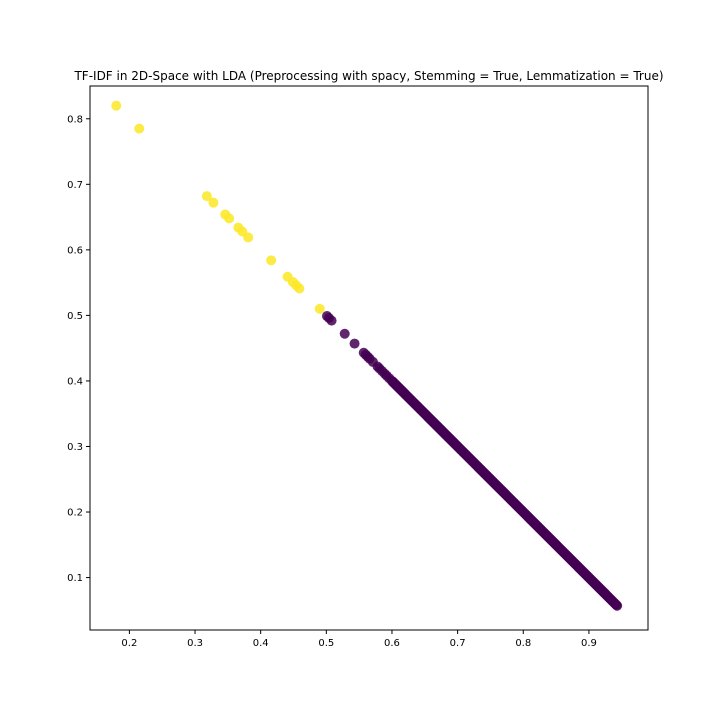 The image size is (720, 720). What do you see at coordinates (261, 643) in the screenshot?
I see `x-tick-label: 0.4` at bounding box center [261, 643].